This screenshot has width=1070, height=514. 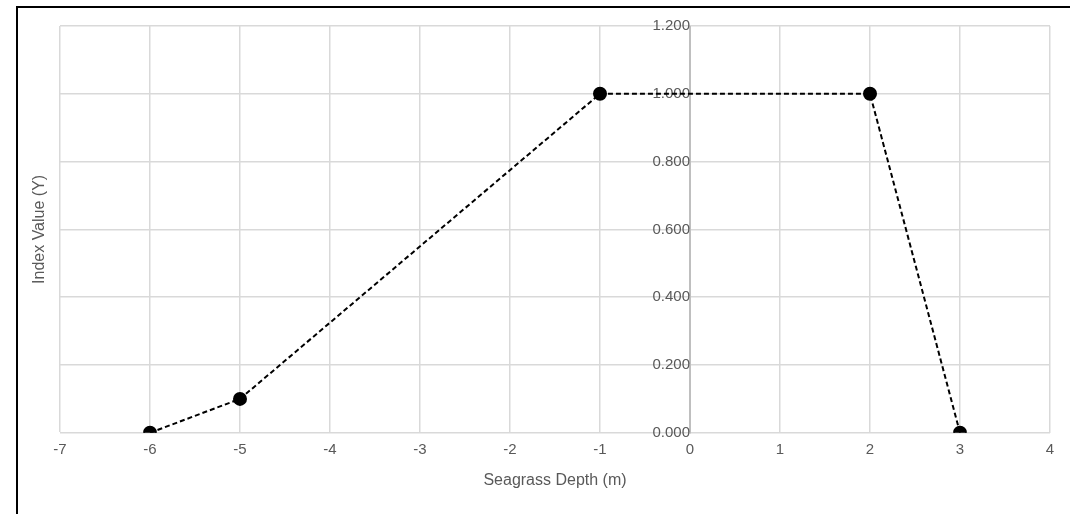 What do you see at coordinates (420, 448) in the screenshot?
I see `x-tick-label: -3` at bounding box center [420, 448].